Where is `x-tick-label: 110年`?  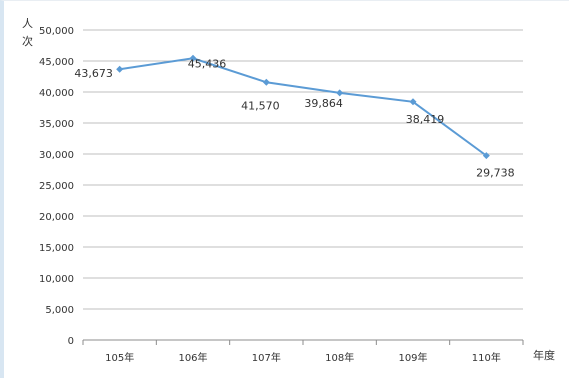 x-tick-label: 110年 is located at coordinates (486, 357).